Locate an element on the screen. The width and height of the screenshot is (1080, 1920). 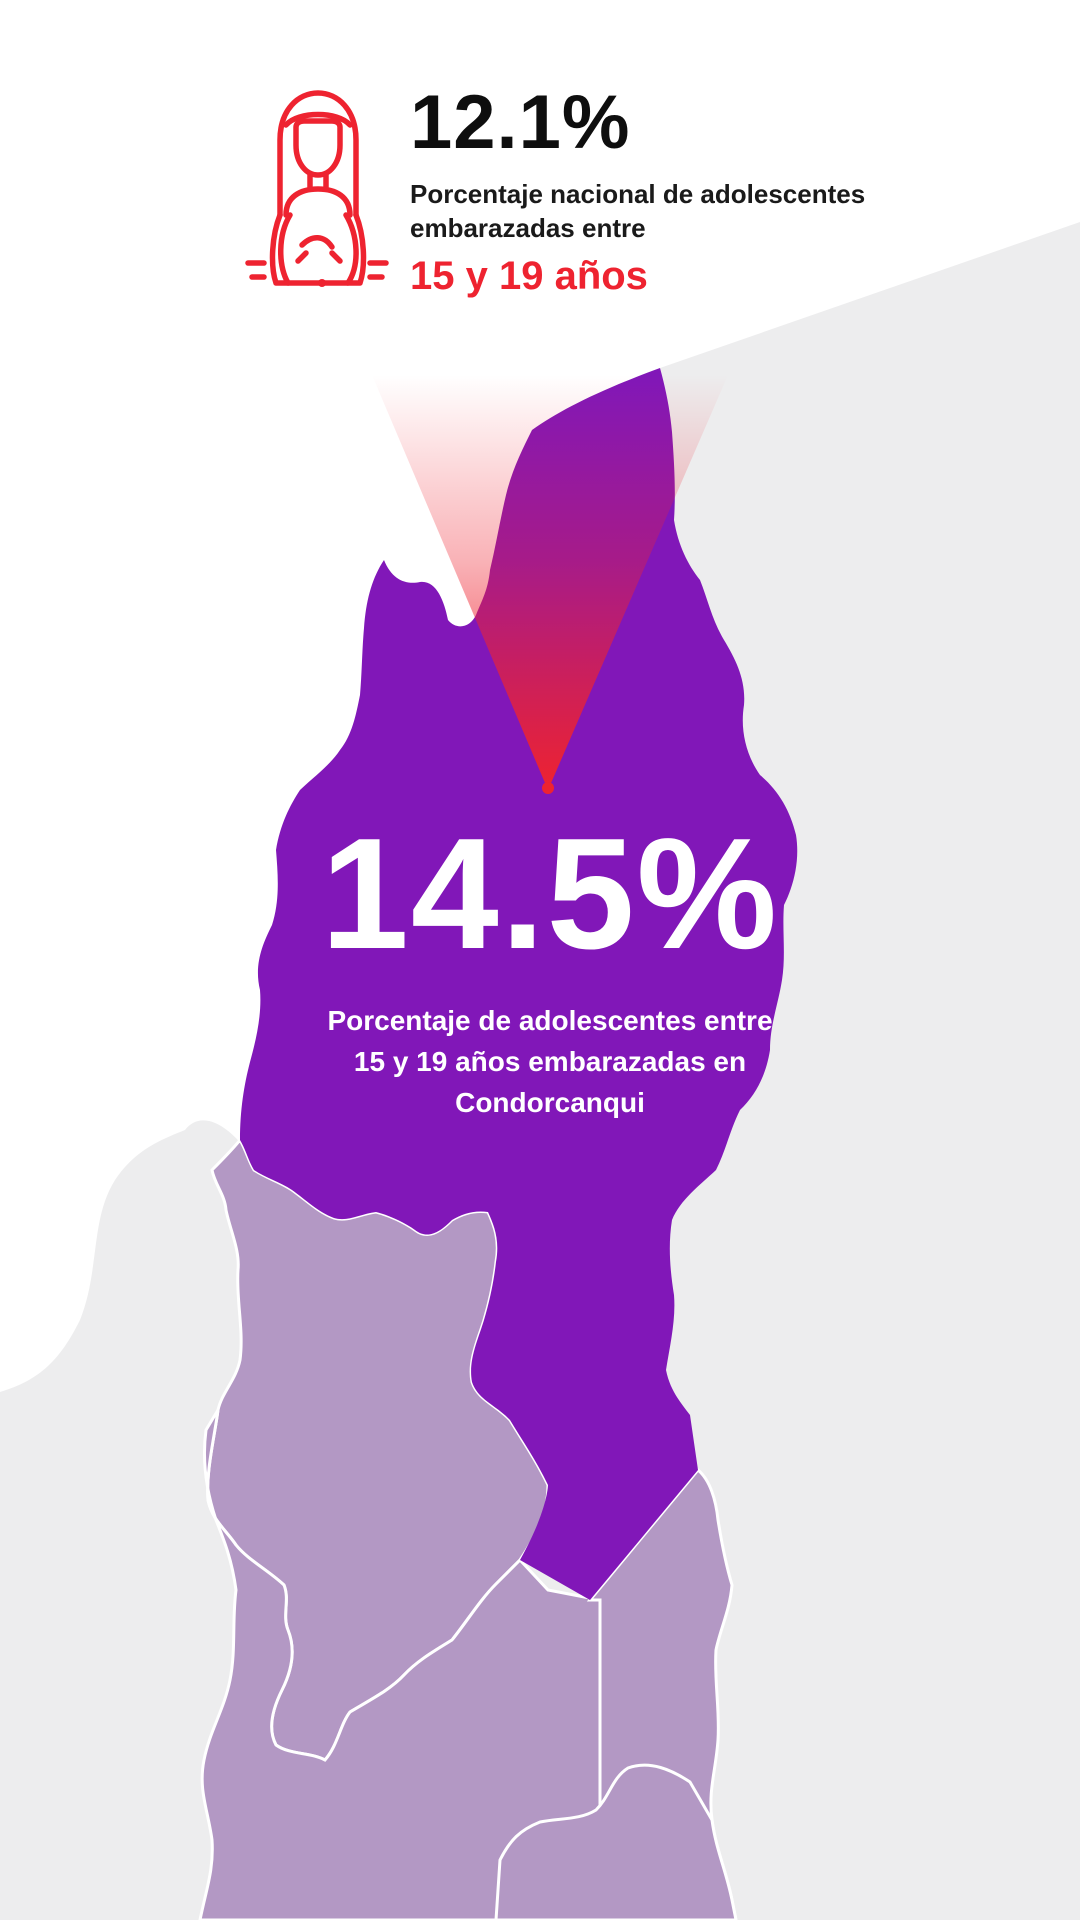
highlight-beam is located at coordinates (550, 582).